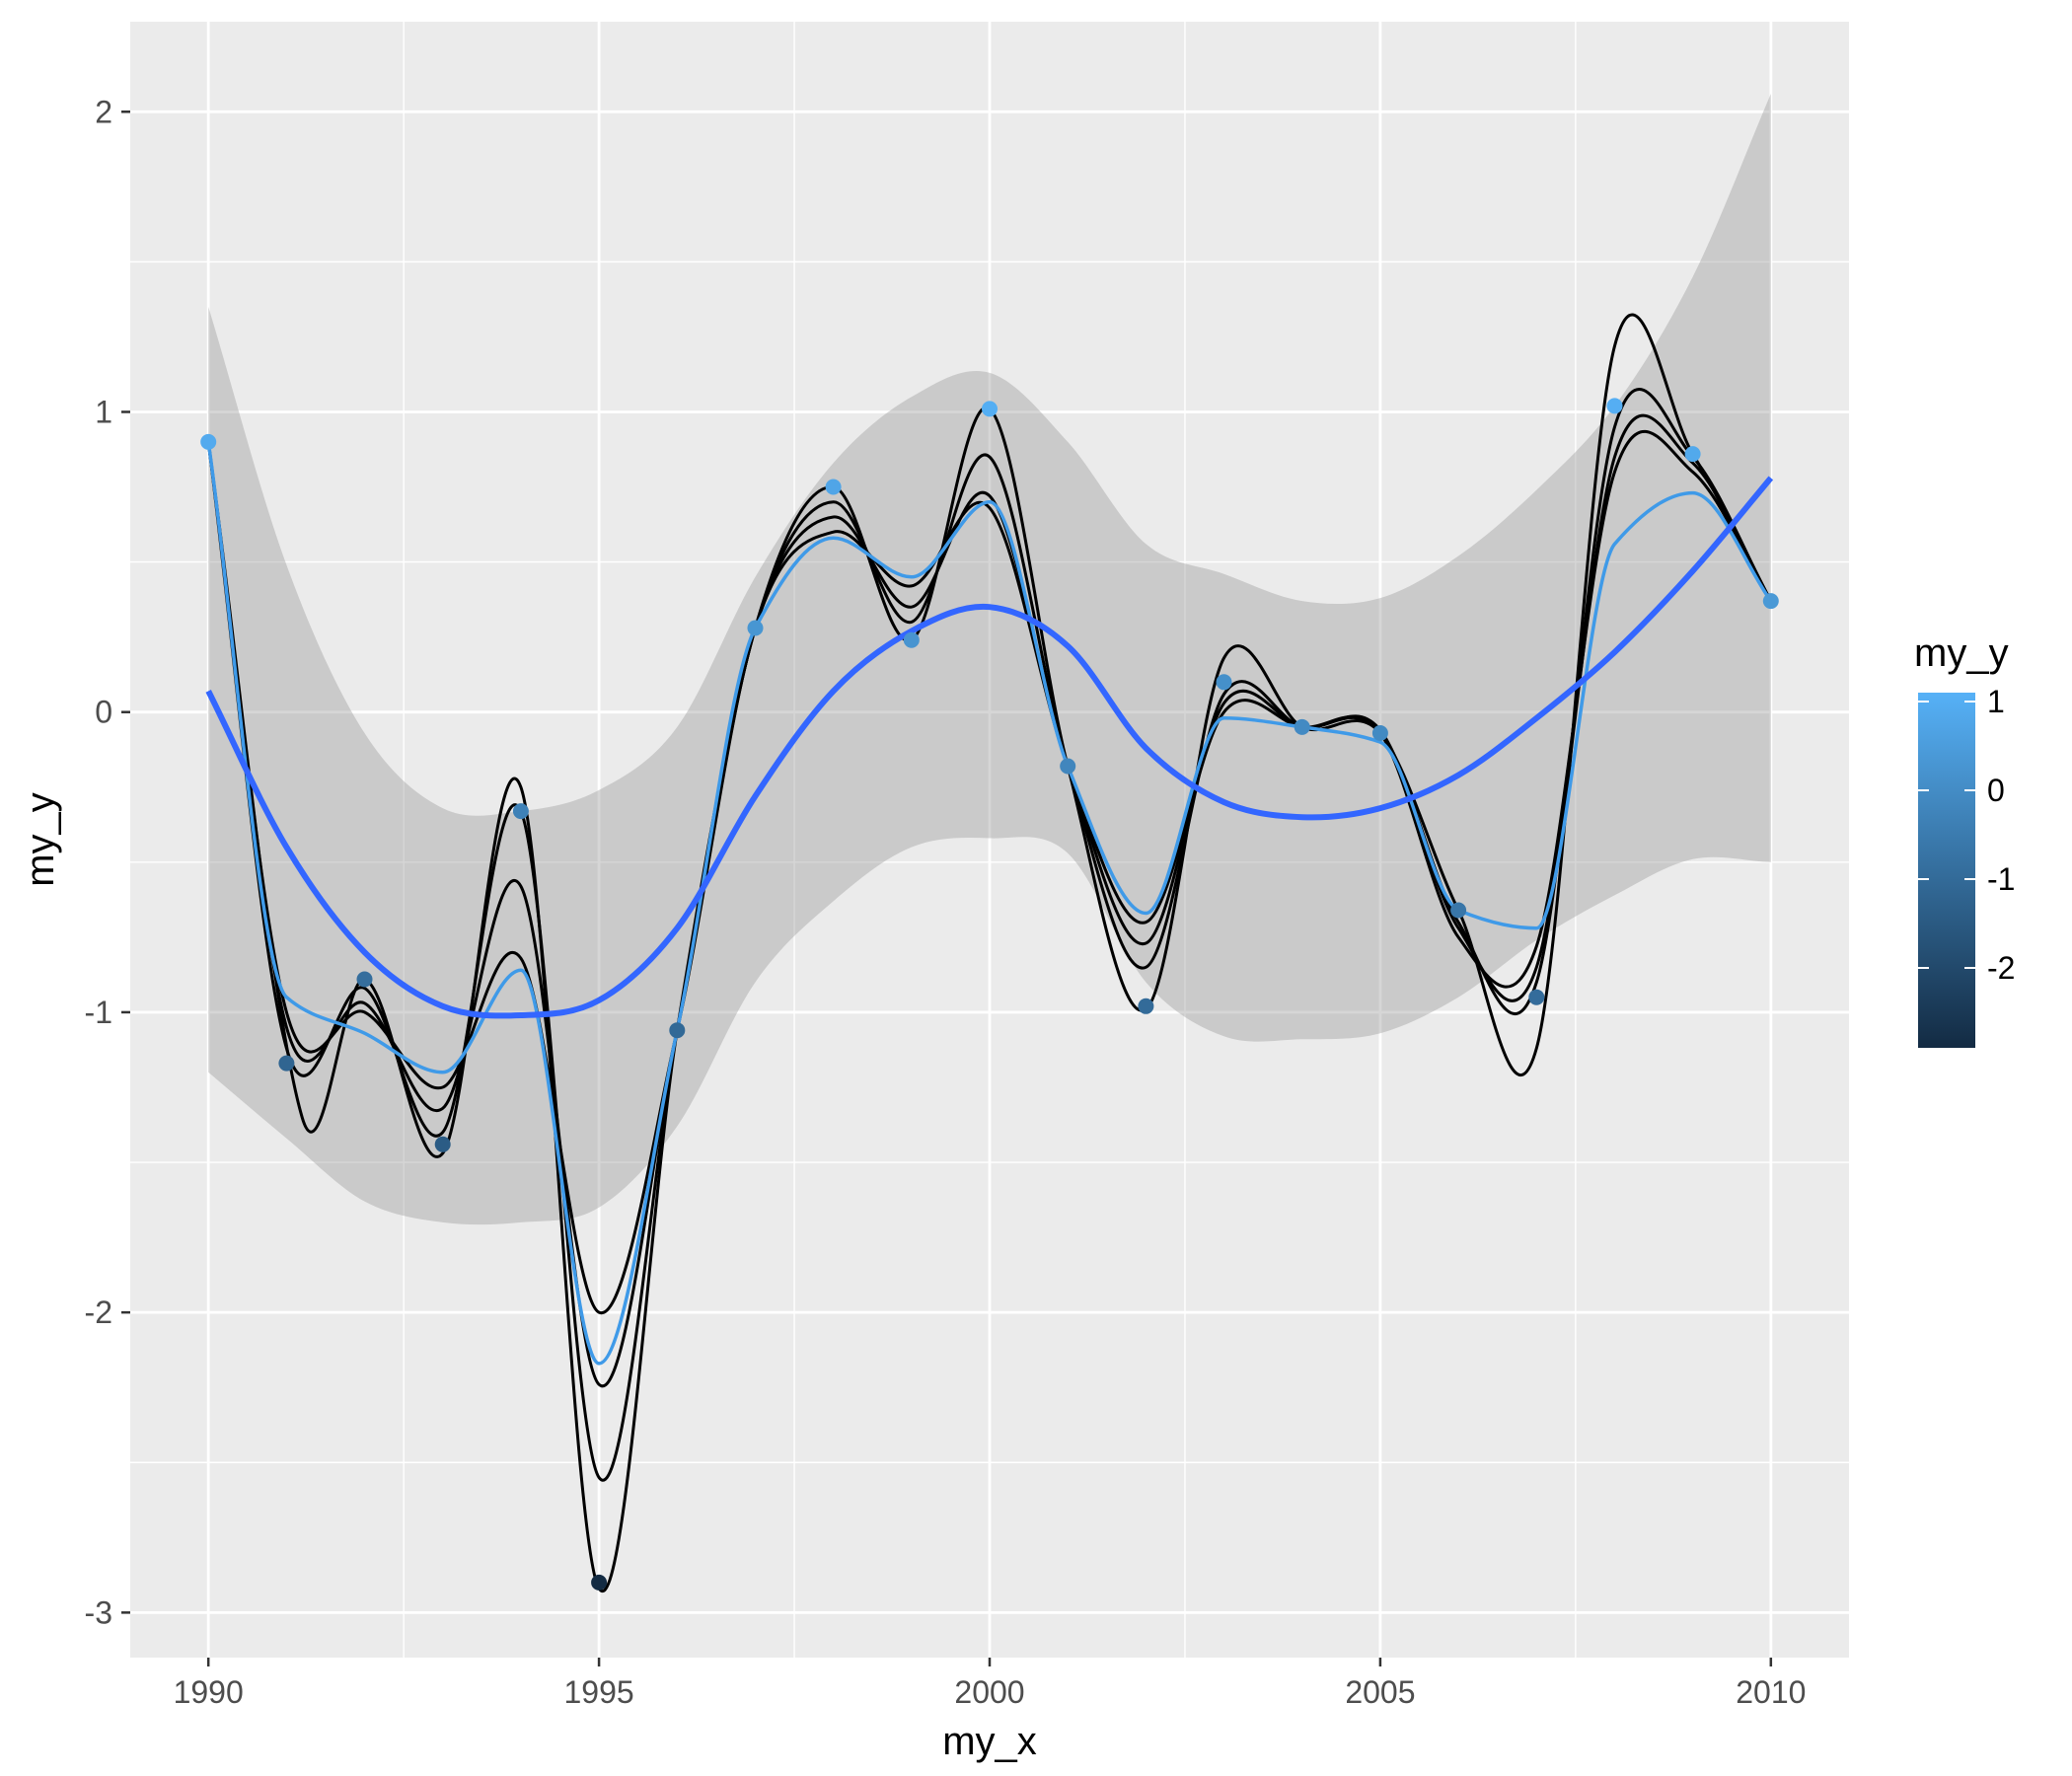 The image size is (2072, 1776). Describe the element at coordinates (104, 713) in the screenshot. I see `y-tick-label: 0` at that location.